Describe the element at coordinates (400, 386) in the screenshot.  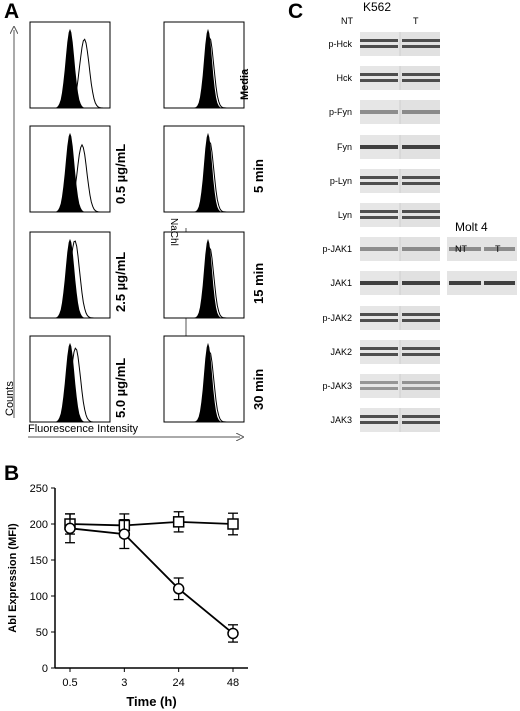
I see `blot-strip-p-jak3` at that location.